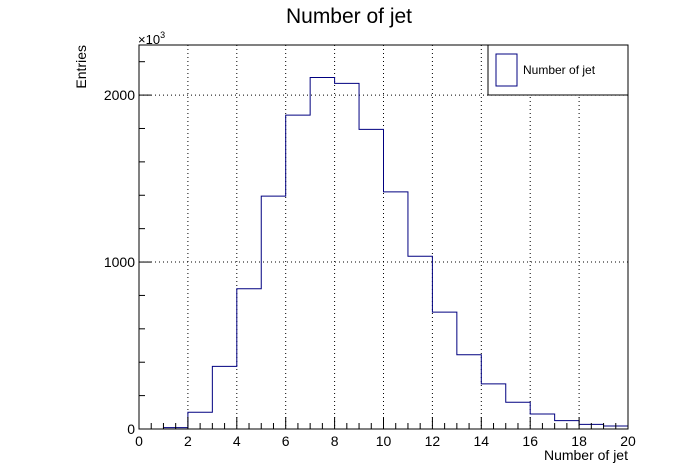 The image size is (698, 476). What do you see at coordinates (151, 38) in the screenshot?
I see `y-axis-multiplier: ×10³` at bounding box center [151, 38].